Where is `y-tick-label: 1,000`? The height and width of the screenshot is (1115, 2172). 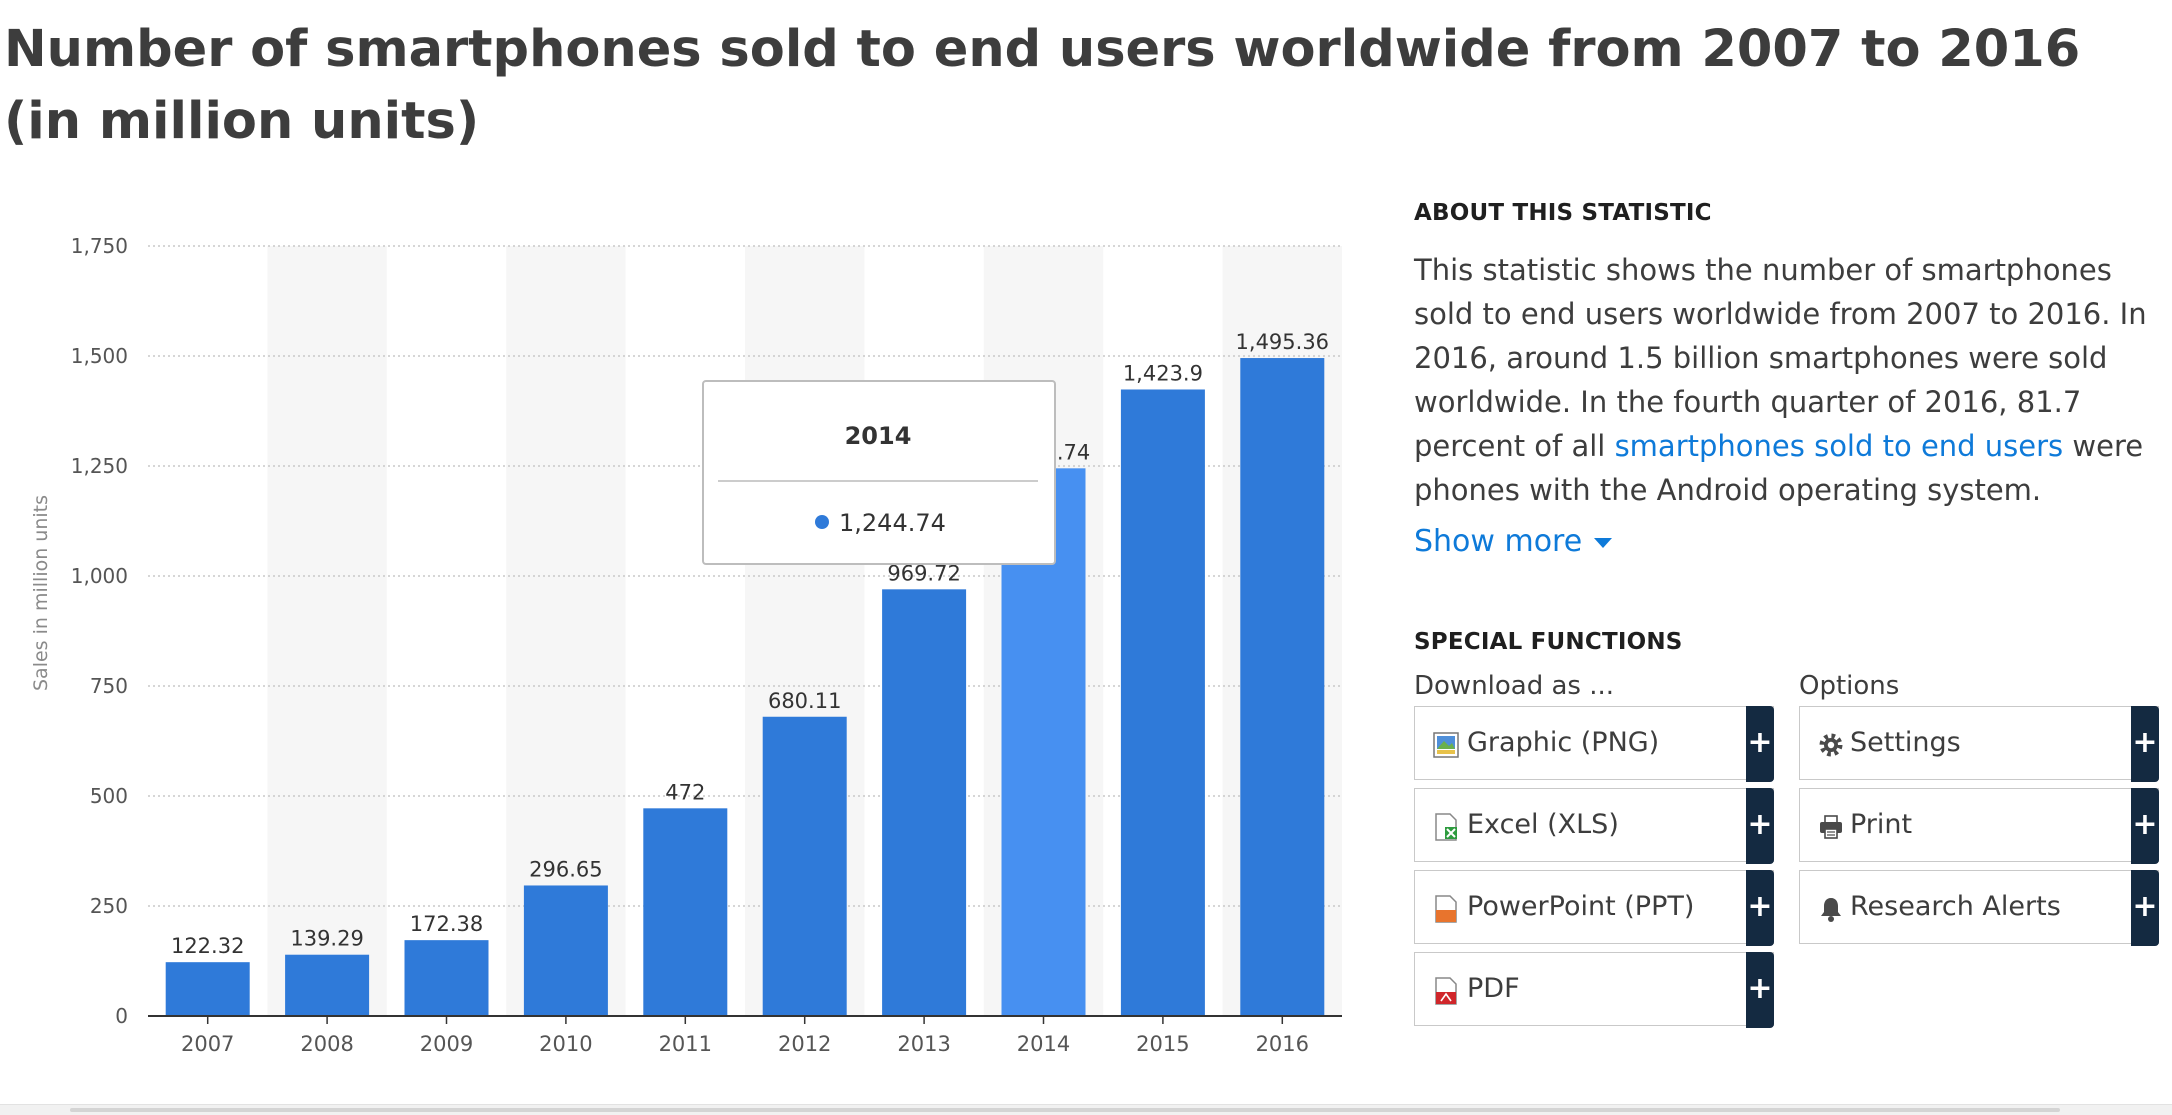 y-tick-label: 1,000 is located at coordinates (99, 576).